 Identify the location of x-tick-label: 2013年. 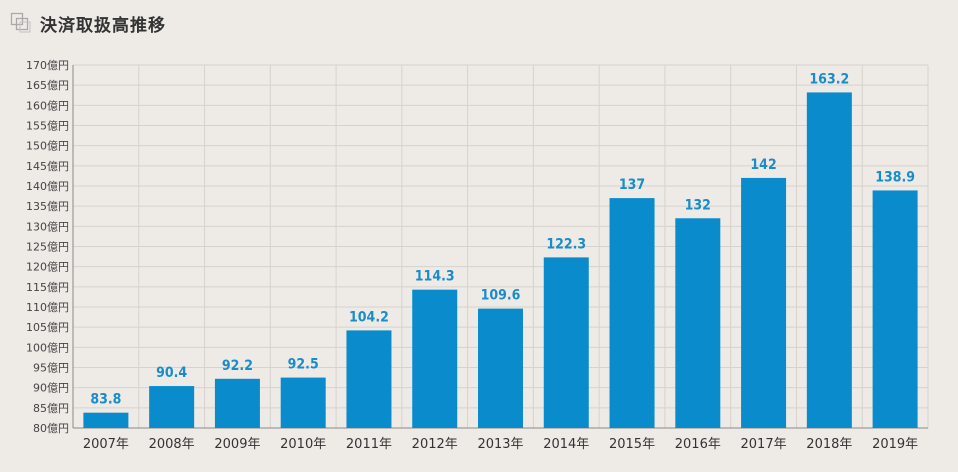
(500, 444).